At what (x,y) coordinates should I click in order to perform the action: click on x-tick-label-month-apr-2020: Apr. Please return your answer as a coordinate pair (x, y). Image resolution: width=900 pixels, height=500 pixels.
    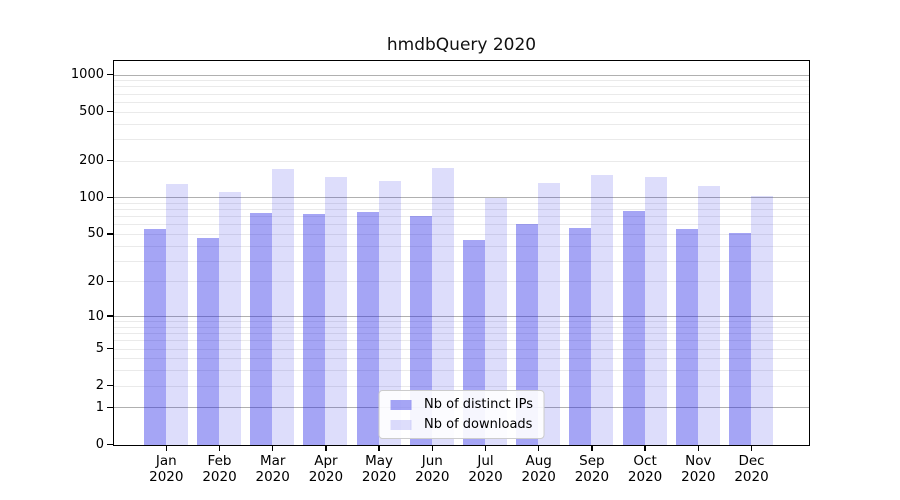
    Looking at the image, I should click on (326, 460).